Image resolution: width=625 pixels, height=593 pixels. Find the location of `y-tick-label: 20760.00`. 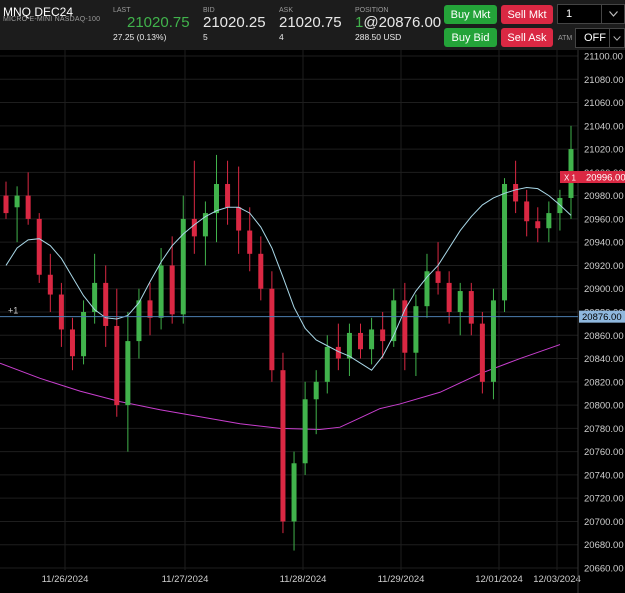

y-tick-label: 20760.00 is located at coordinates (604, 452).